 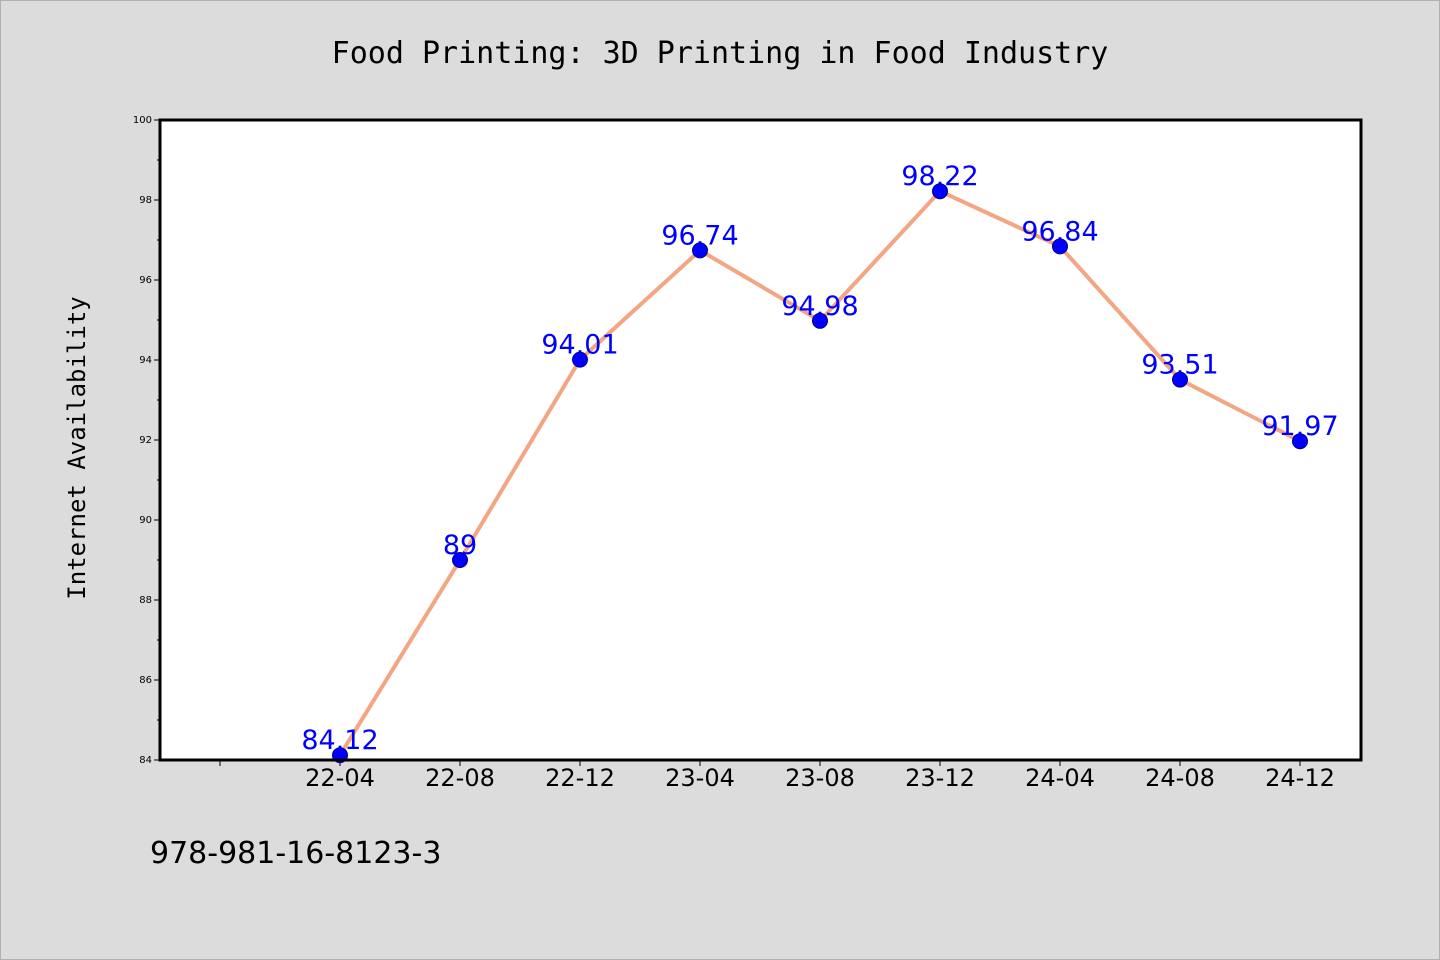 What do you see at coordinates (820, 778) in the screenshot?
I see `x-tick-label: 23-08` at bounding box center [820, 778].